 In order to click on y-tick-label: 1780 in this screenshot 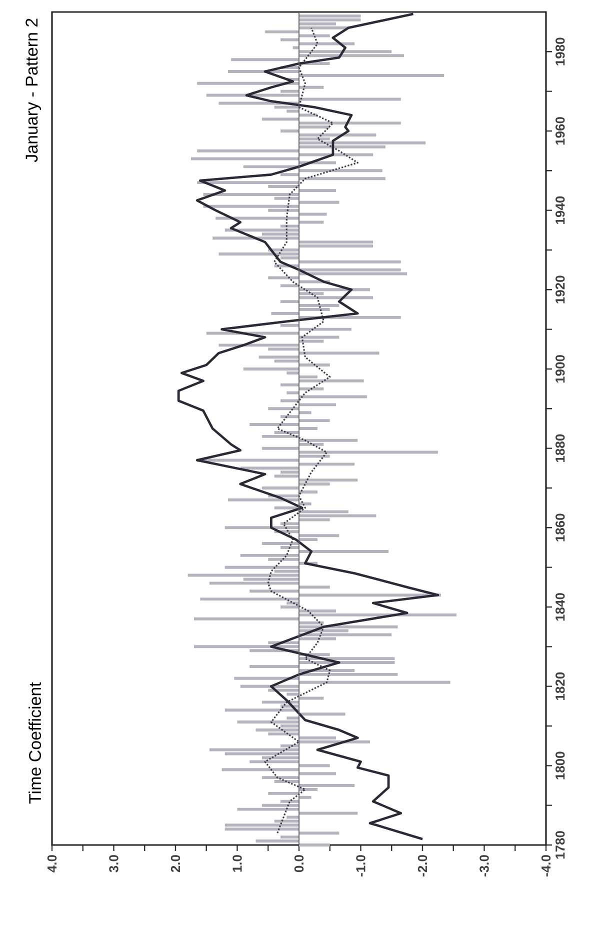, I will do `click(560, 845)`.